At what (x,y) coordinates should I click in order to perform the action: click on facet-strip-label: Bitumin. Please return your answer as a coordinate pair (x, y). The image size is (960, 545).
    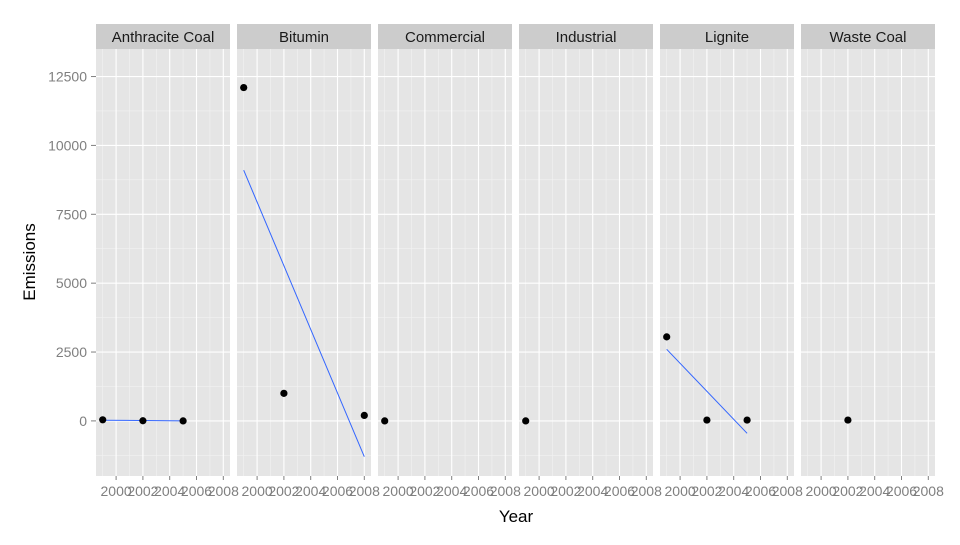
    Looking at the image, I should click on (304, 37).